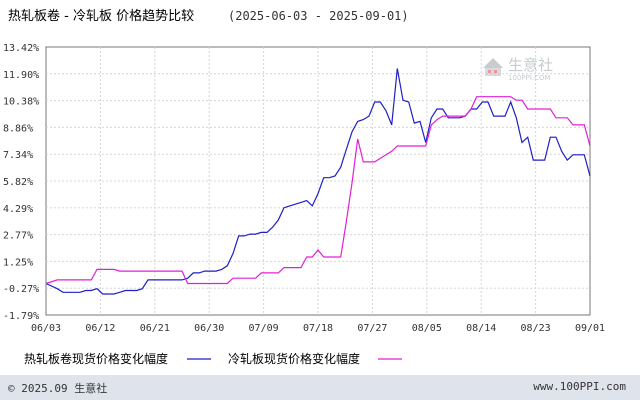 This screenshot has width=640, height=400. Describe the element at coordinates (58, 388) in the screenshot. I see `footer-copyright: © 2025.09 生意社` at that location.